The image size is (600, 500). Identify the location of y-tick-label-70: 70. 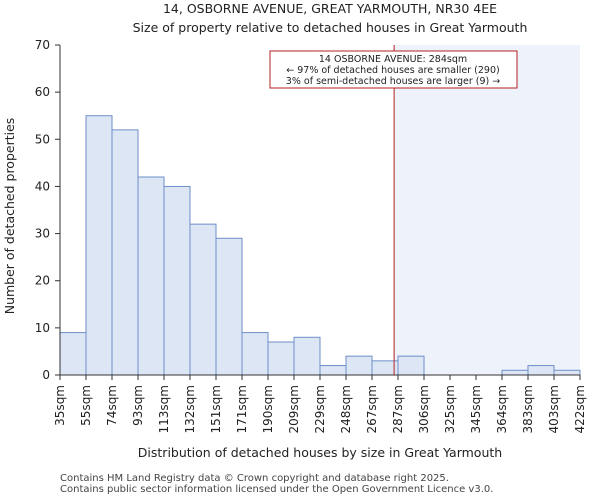
(42, 45).